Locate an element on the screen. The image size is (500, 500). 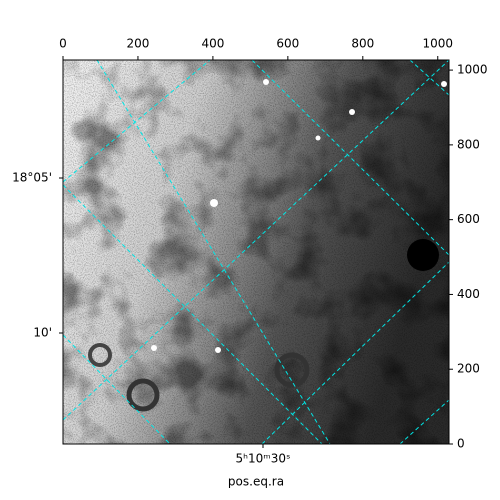
x-tick-label: 1000 is located at coordinates (437, 44).